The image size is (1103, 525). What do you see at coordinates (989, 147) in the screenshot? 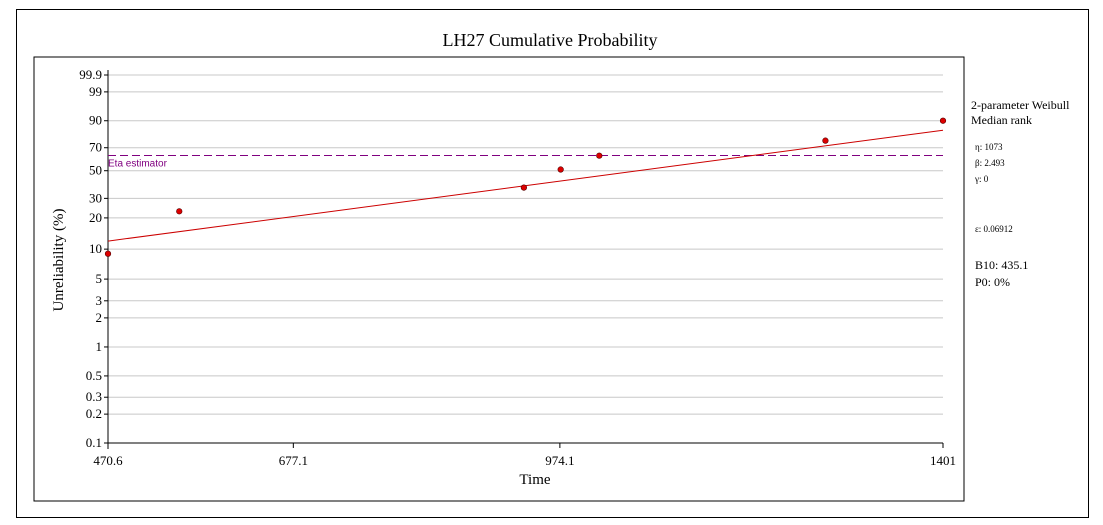
I see `eta-value: η: 1073` at bounding box center [989, 147].